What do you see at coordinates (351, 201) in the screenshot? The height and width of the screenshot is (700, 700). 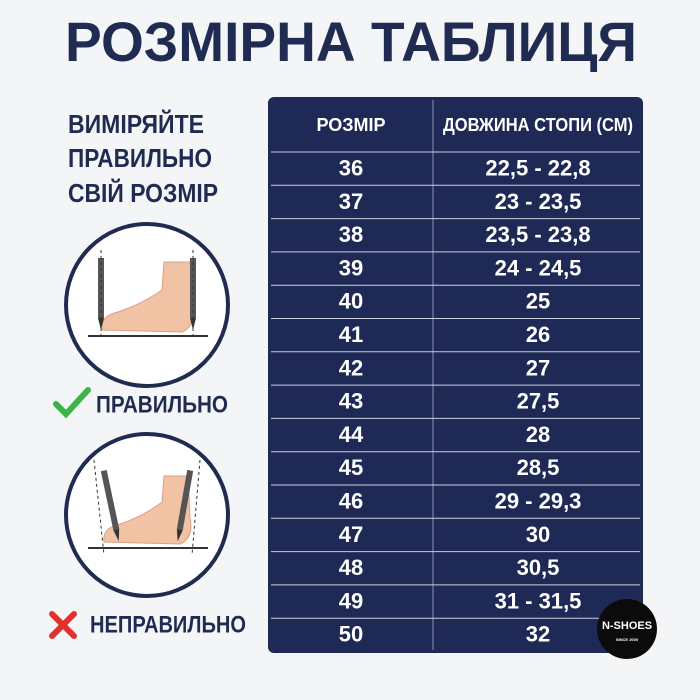 I see `size-cell: 37` at bounding box center [351, 201].